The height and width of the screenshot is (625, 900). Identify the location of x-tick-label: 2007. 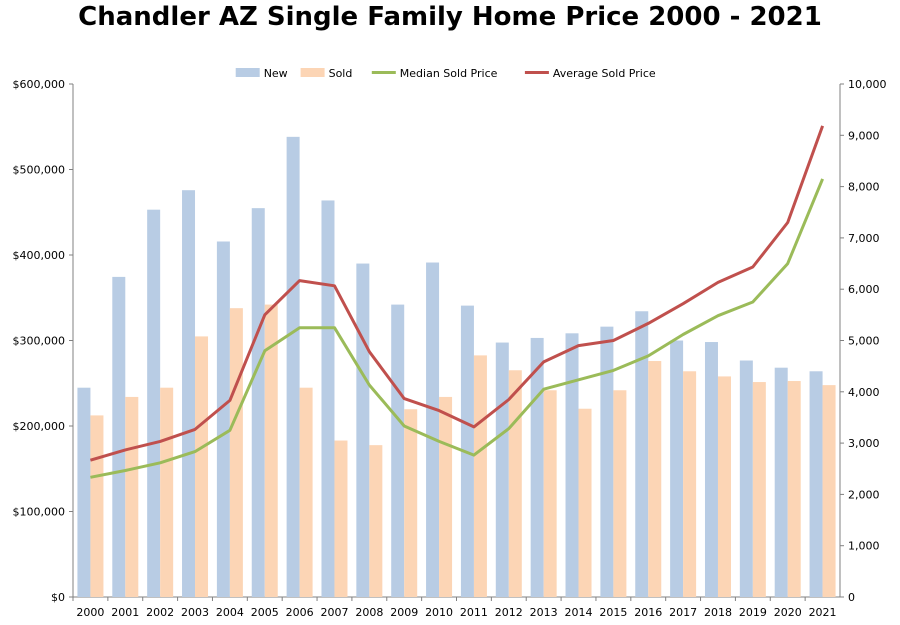
(334, 612).